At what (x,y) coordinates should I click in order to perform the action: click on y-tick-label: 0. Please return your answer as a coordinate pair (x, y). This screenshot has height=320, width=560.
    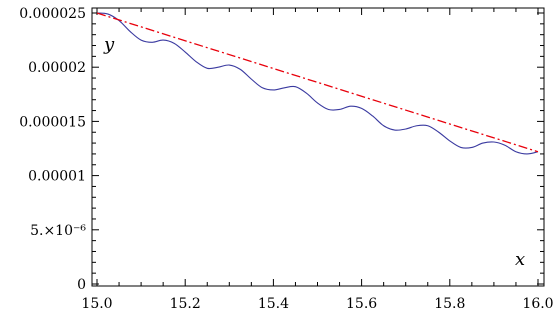
    Looking at the image, I should click on (81, 285).